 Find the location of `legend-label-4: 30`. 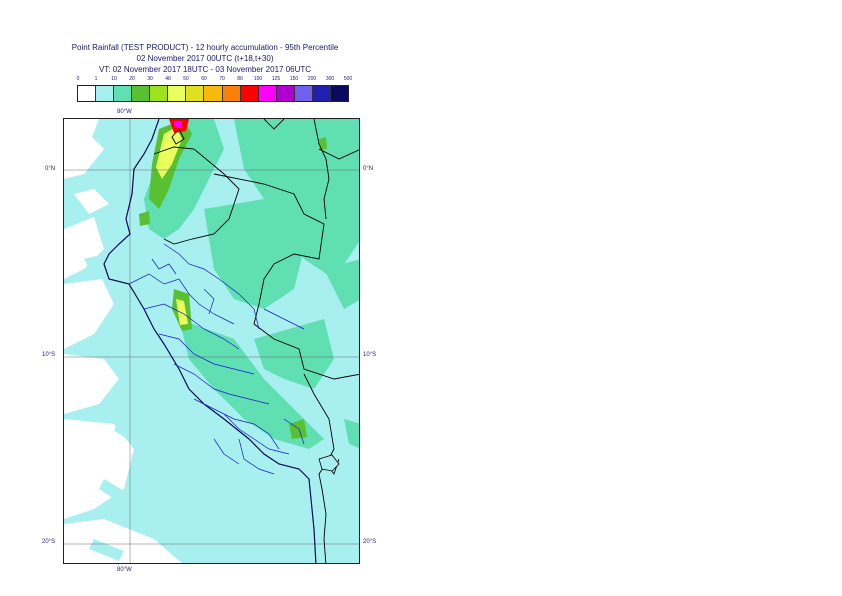

legend-label-4: 30 is located at coordinates (150, 79).